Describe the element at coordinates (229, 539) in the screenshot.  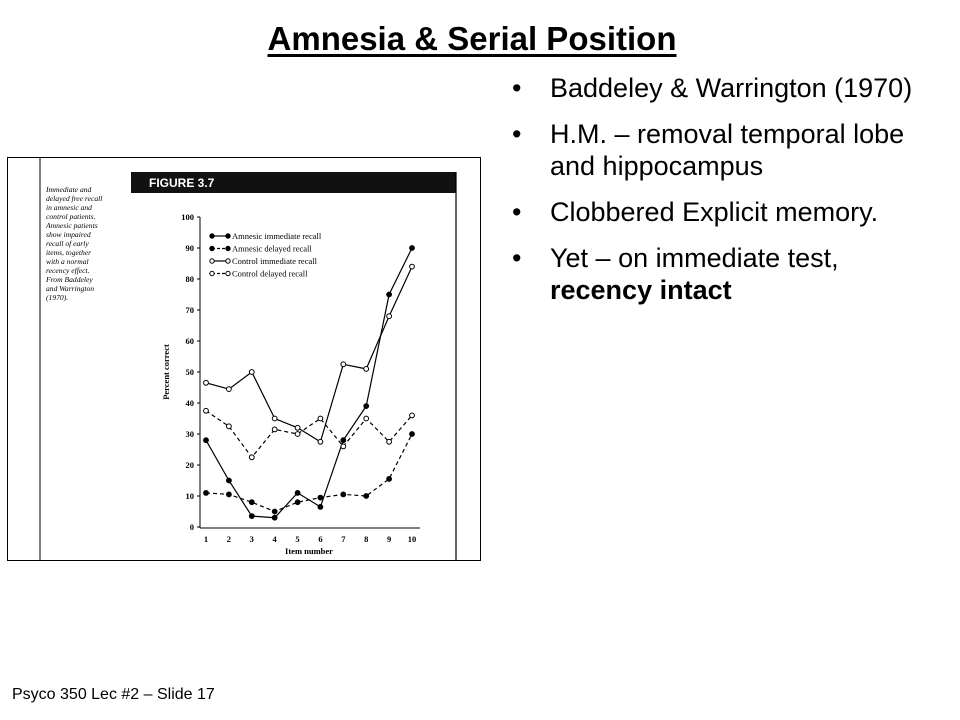
I see `x-tick-label: 2` at that location.